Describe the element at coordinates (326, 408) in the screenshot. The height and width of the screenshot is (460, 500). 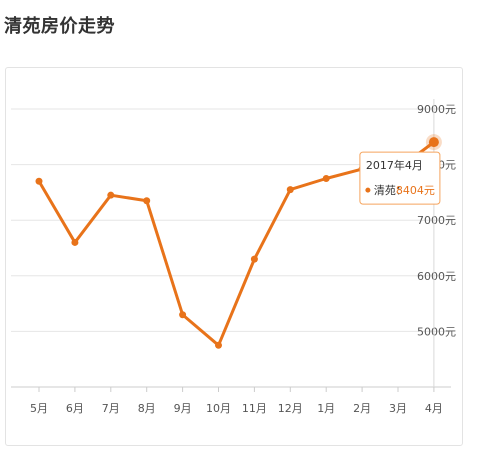
I see `x-tick-label: 1月` at that location.